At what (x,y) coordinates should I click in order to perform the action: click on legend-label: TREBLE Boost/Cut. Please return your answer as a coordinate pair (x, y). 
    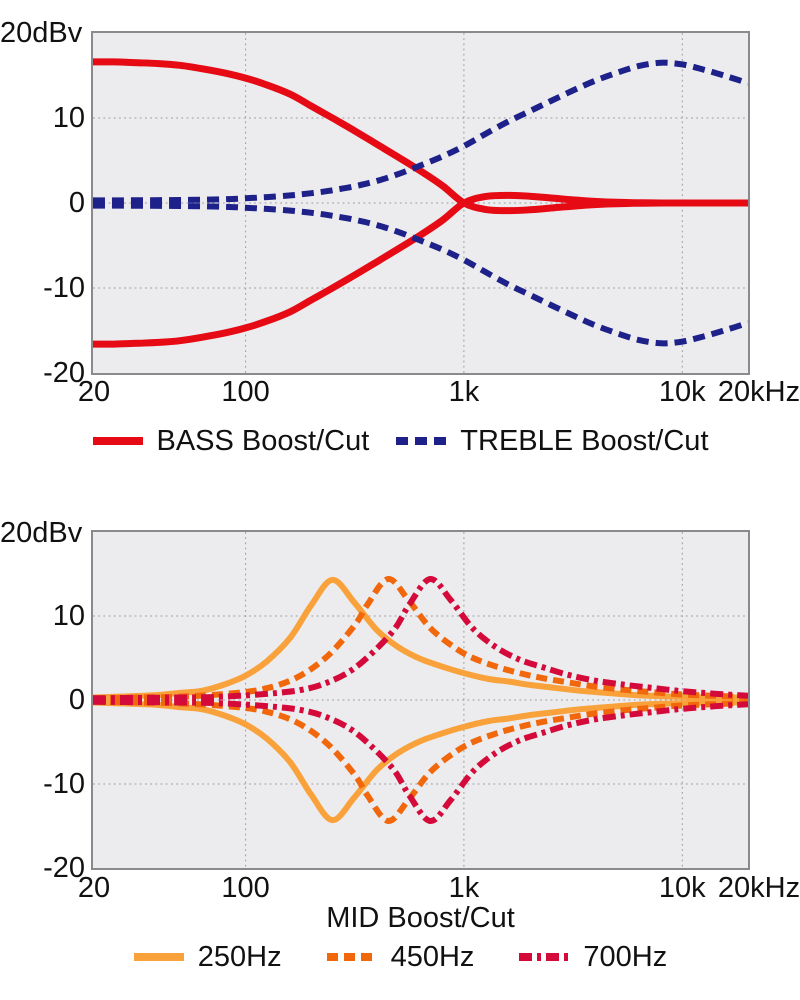
    Looking at the image, I should click on (584, 441).